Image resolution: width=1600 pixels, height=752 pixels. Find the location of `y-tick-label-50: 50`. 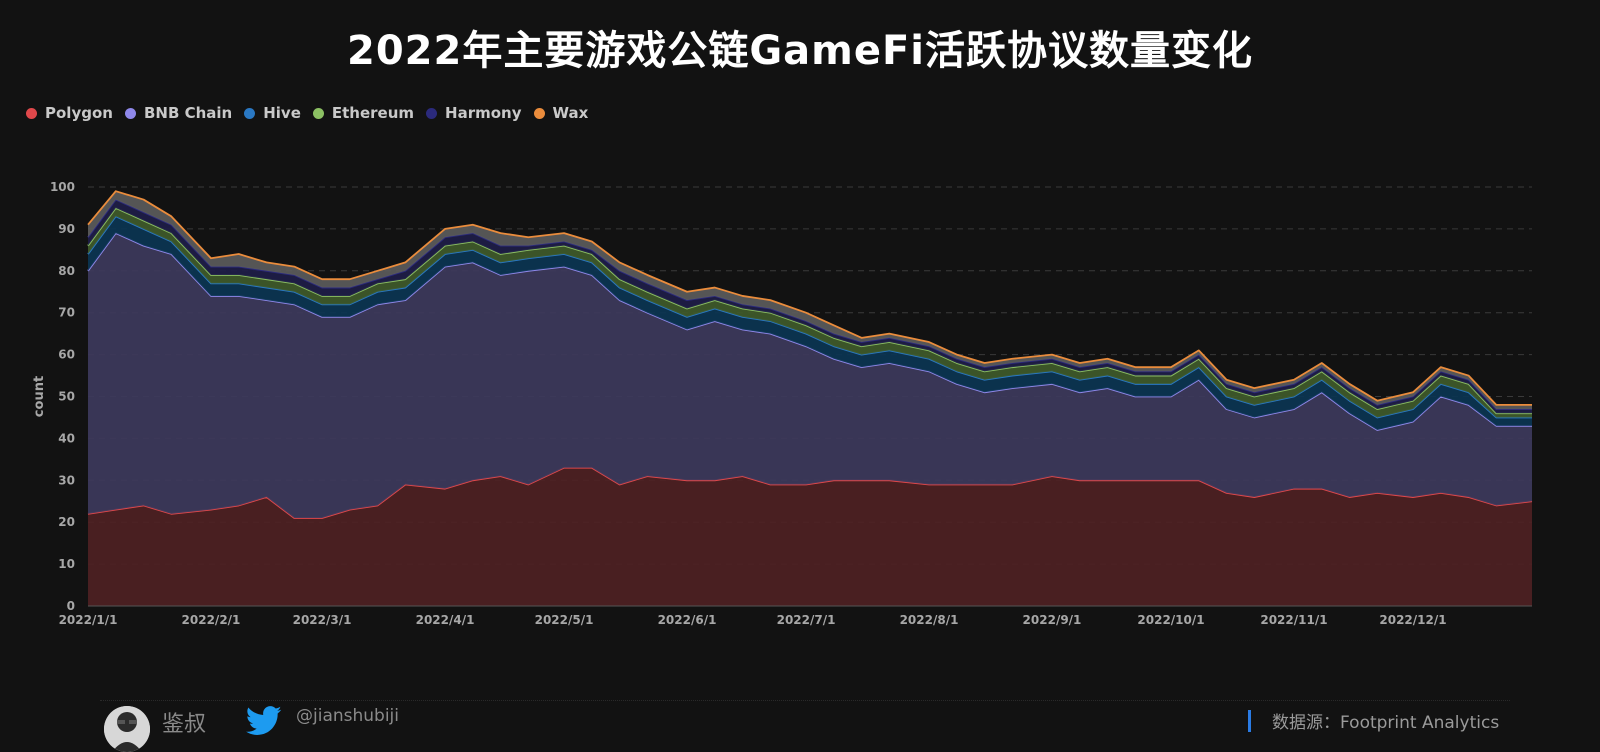

y-tick-label-50: 50 is located at coordinates (66, 397).